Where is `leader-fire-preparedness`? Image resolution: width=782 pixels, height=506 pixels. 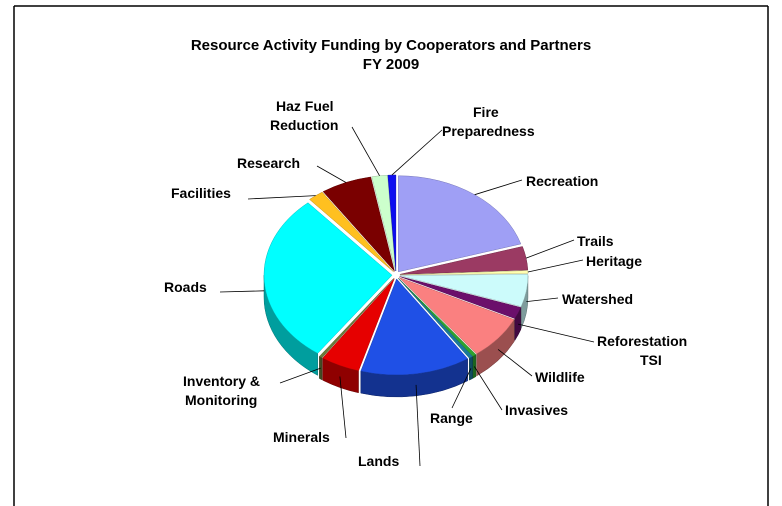
leader-fire-preparedness is located at coordinates (417, 152).